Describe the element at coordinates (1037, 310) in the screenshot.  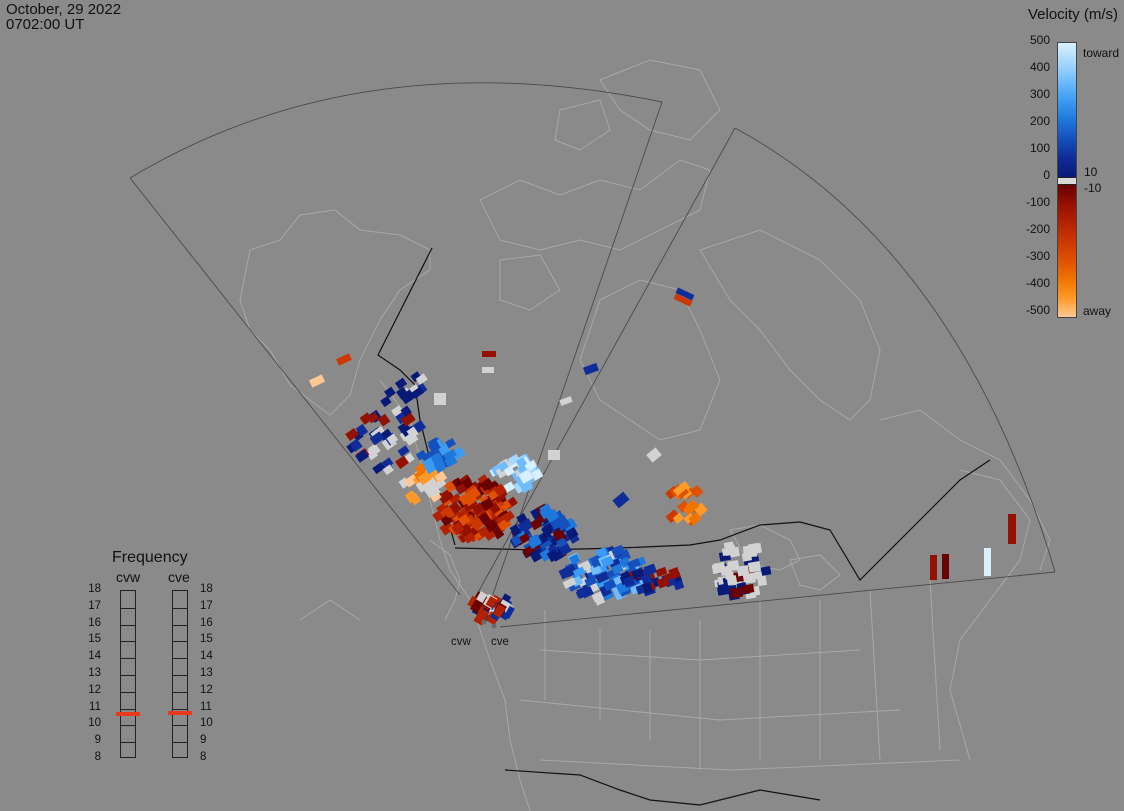
I see `colorbar-tick: -500` at that location.